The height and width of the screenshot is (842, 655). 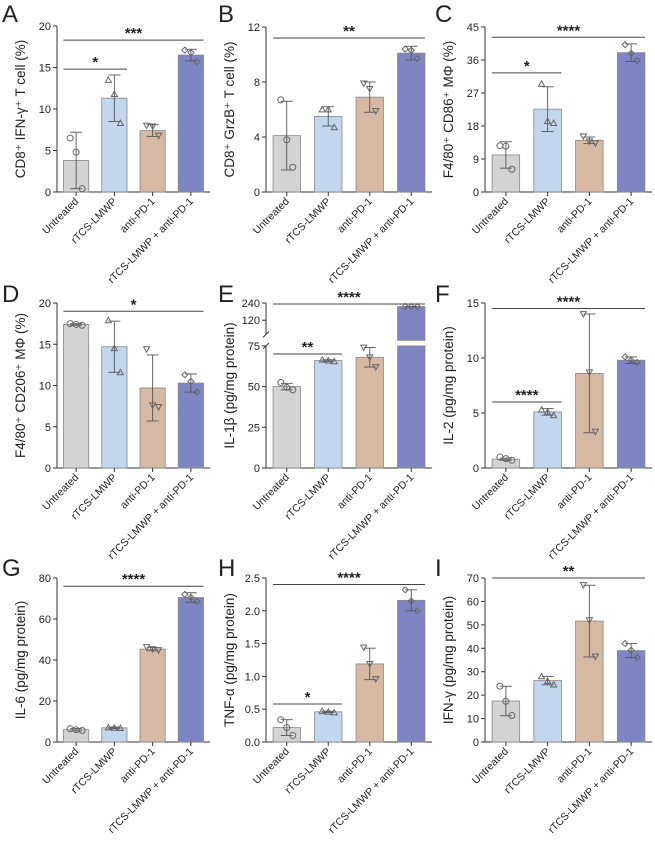 I want to click on y-tick-label: 20, so click(x=473, y=696).